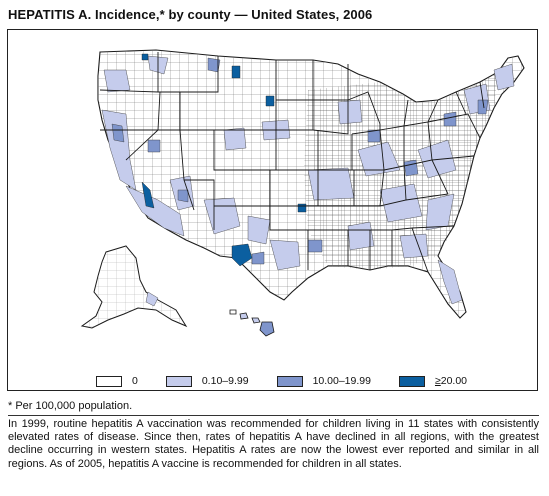 This screenshot has height=496, width=549. I want to click on map-legend: 0 0.10–9.99 10.00–19.99 ≥20.00, so click(295, 381).